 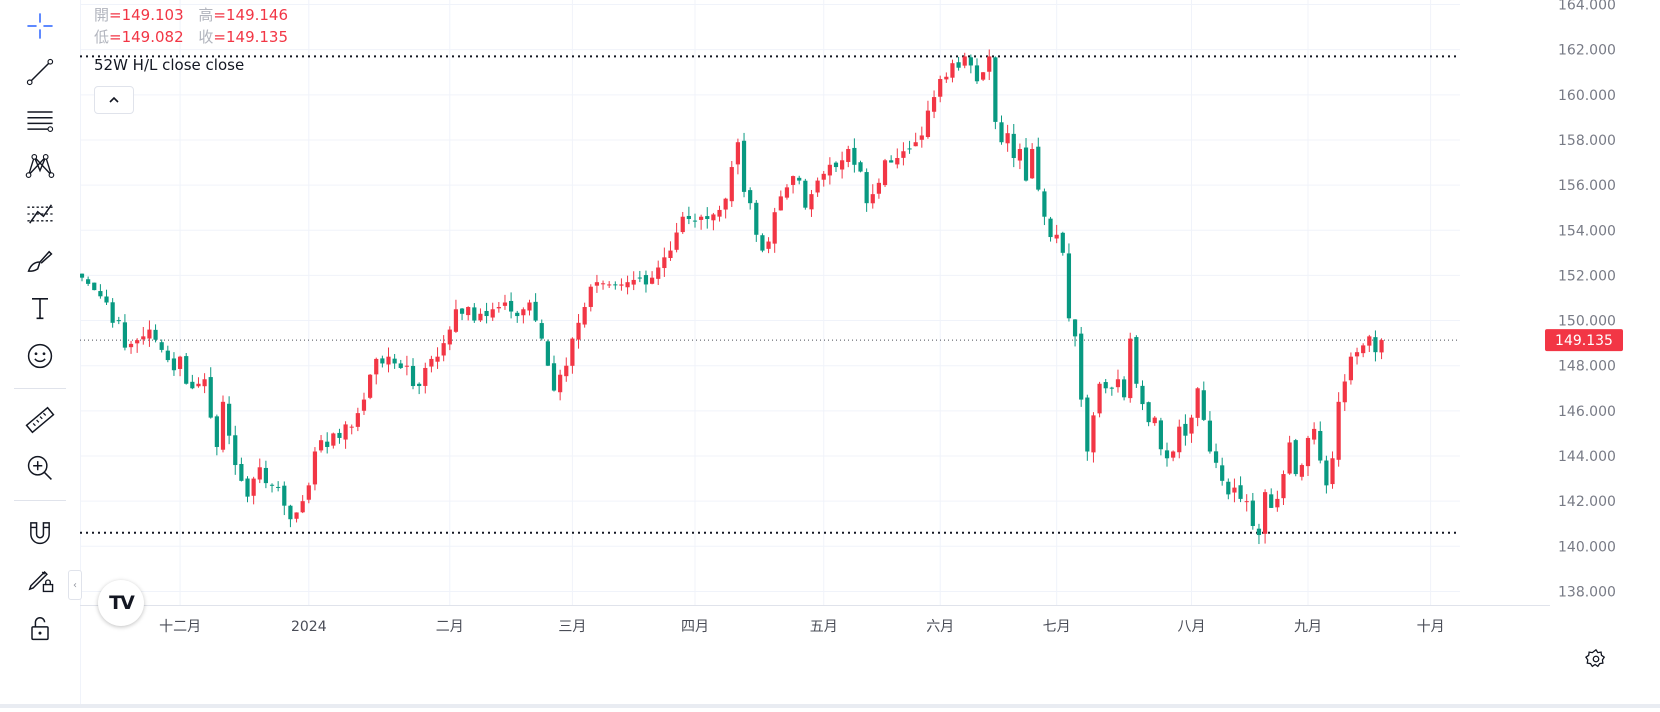 What do you see at coordinates (40, 468) in the screenshot?
I see `zoom-in-icon` at bounding box center [40, 468].